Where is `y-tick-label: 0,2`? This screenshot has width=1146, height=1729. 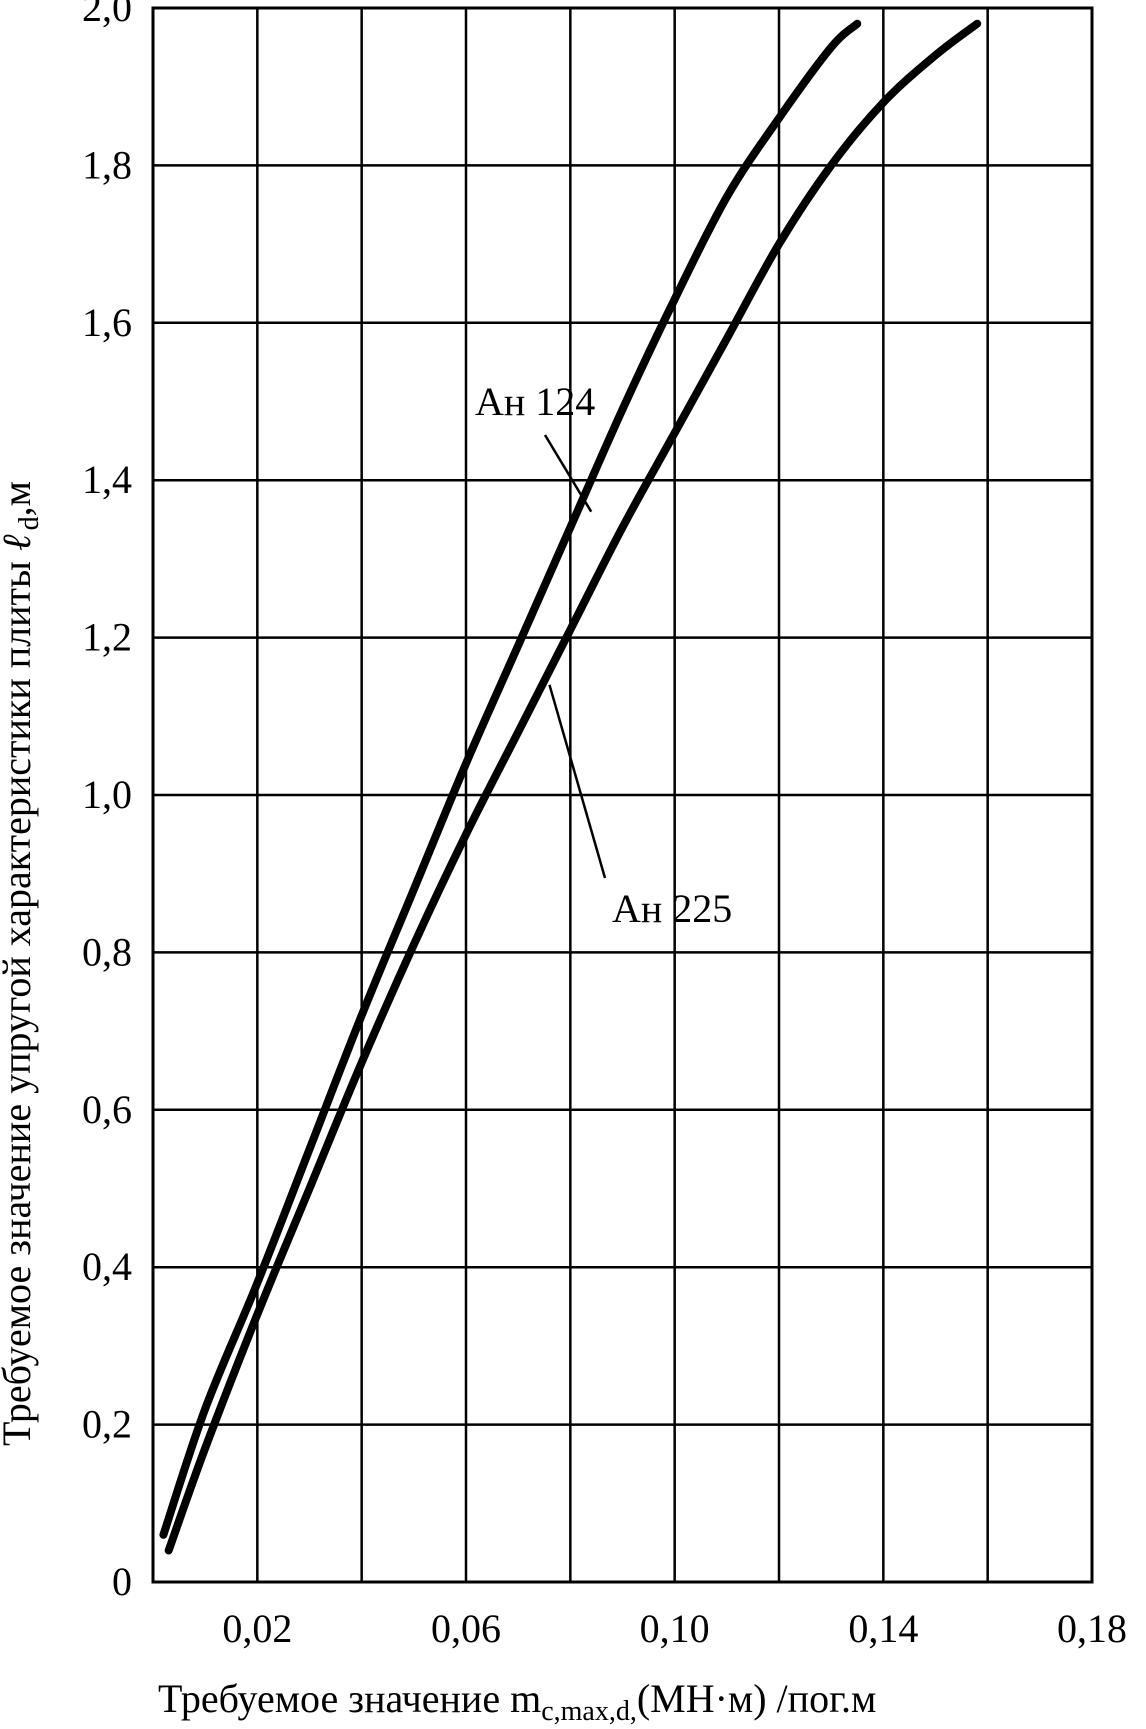 y-tick-label: 0,2 is located at coordinates (107, 1424).